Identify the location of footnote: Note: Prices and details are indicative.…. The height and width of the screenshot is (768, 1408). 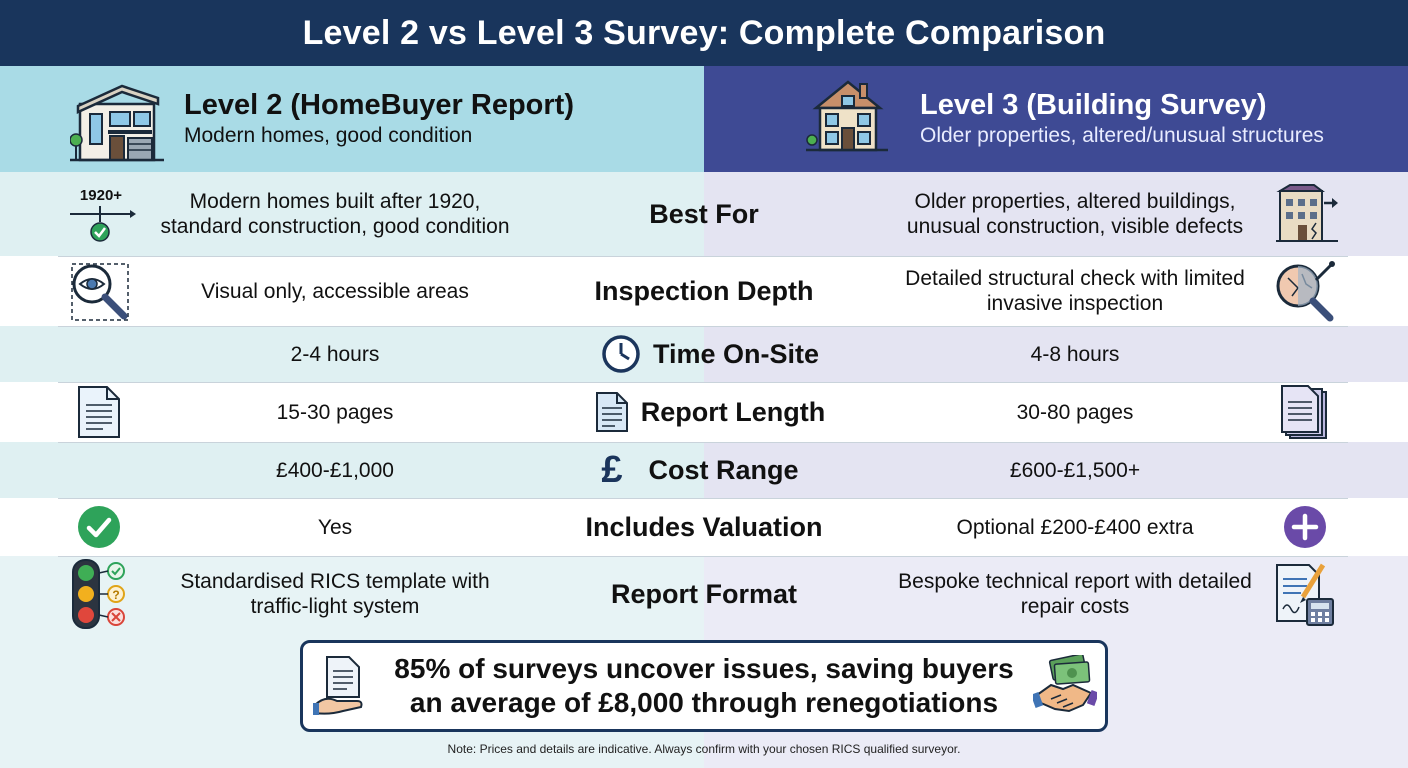
(704, 749).